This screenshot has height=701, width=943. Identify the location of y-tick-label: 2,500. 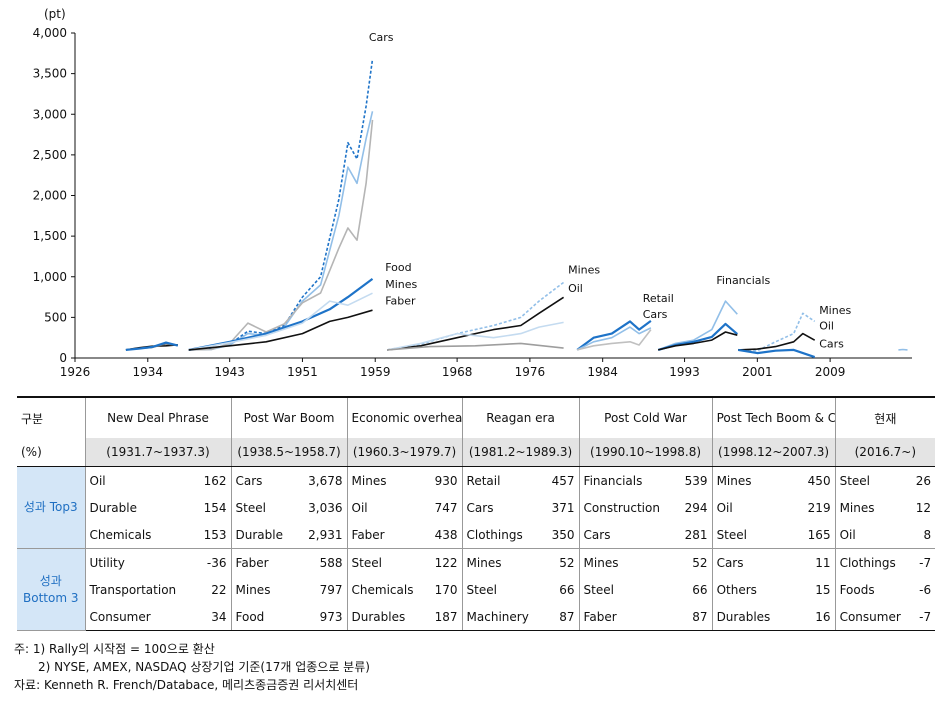
(50, 155).